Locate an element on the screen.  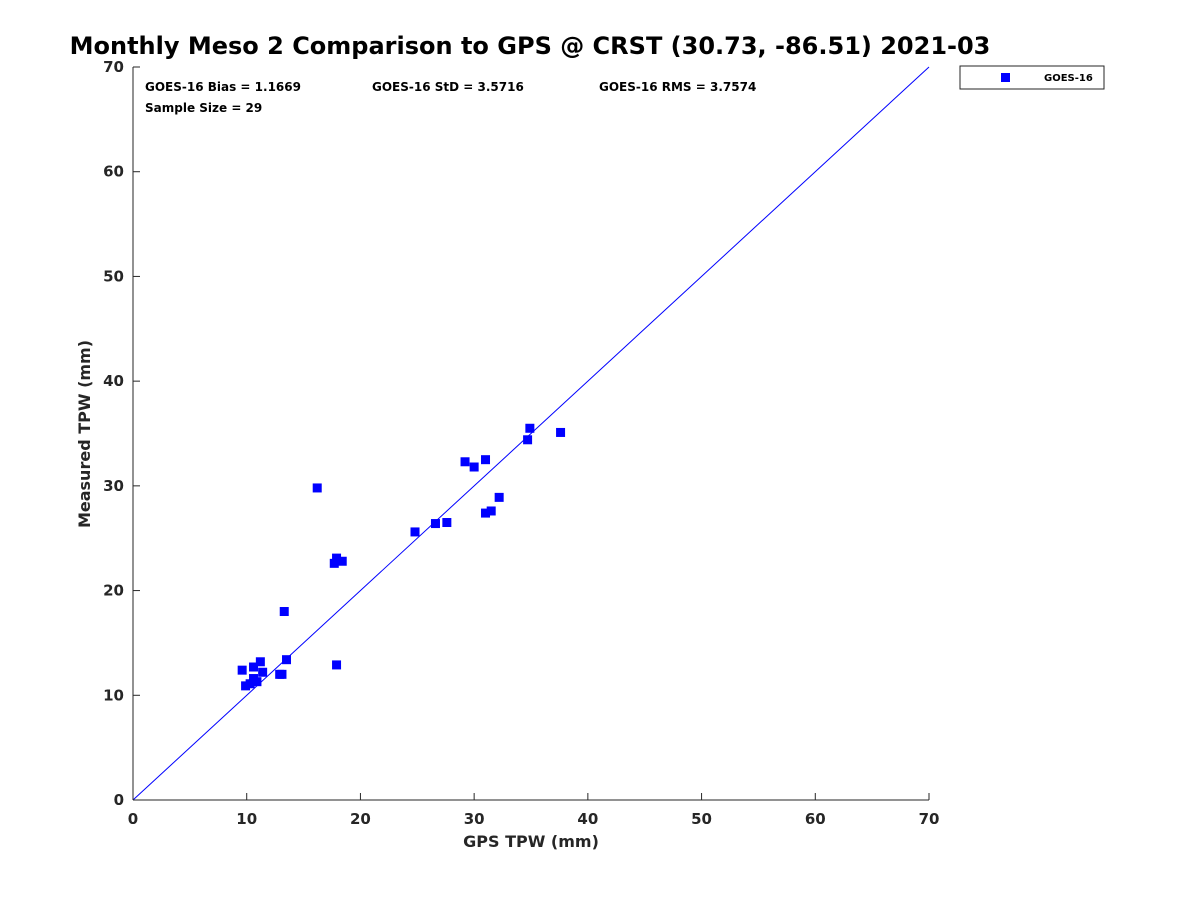
y-tick-label: 70 is located at coordinates (113, 67).